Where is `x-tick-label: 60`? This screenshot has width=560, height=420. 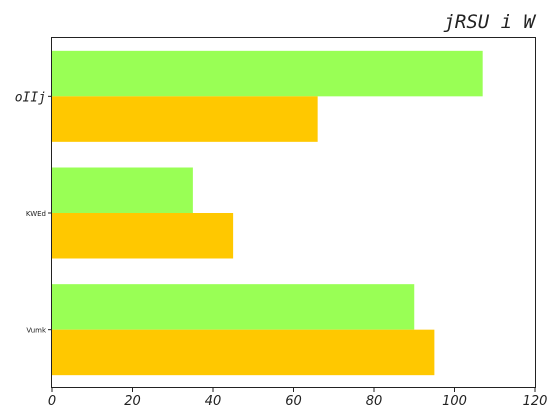
x-tick-label: 60 is located at coordinates (293, 401).